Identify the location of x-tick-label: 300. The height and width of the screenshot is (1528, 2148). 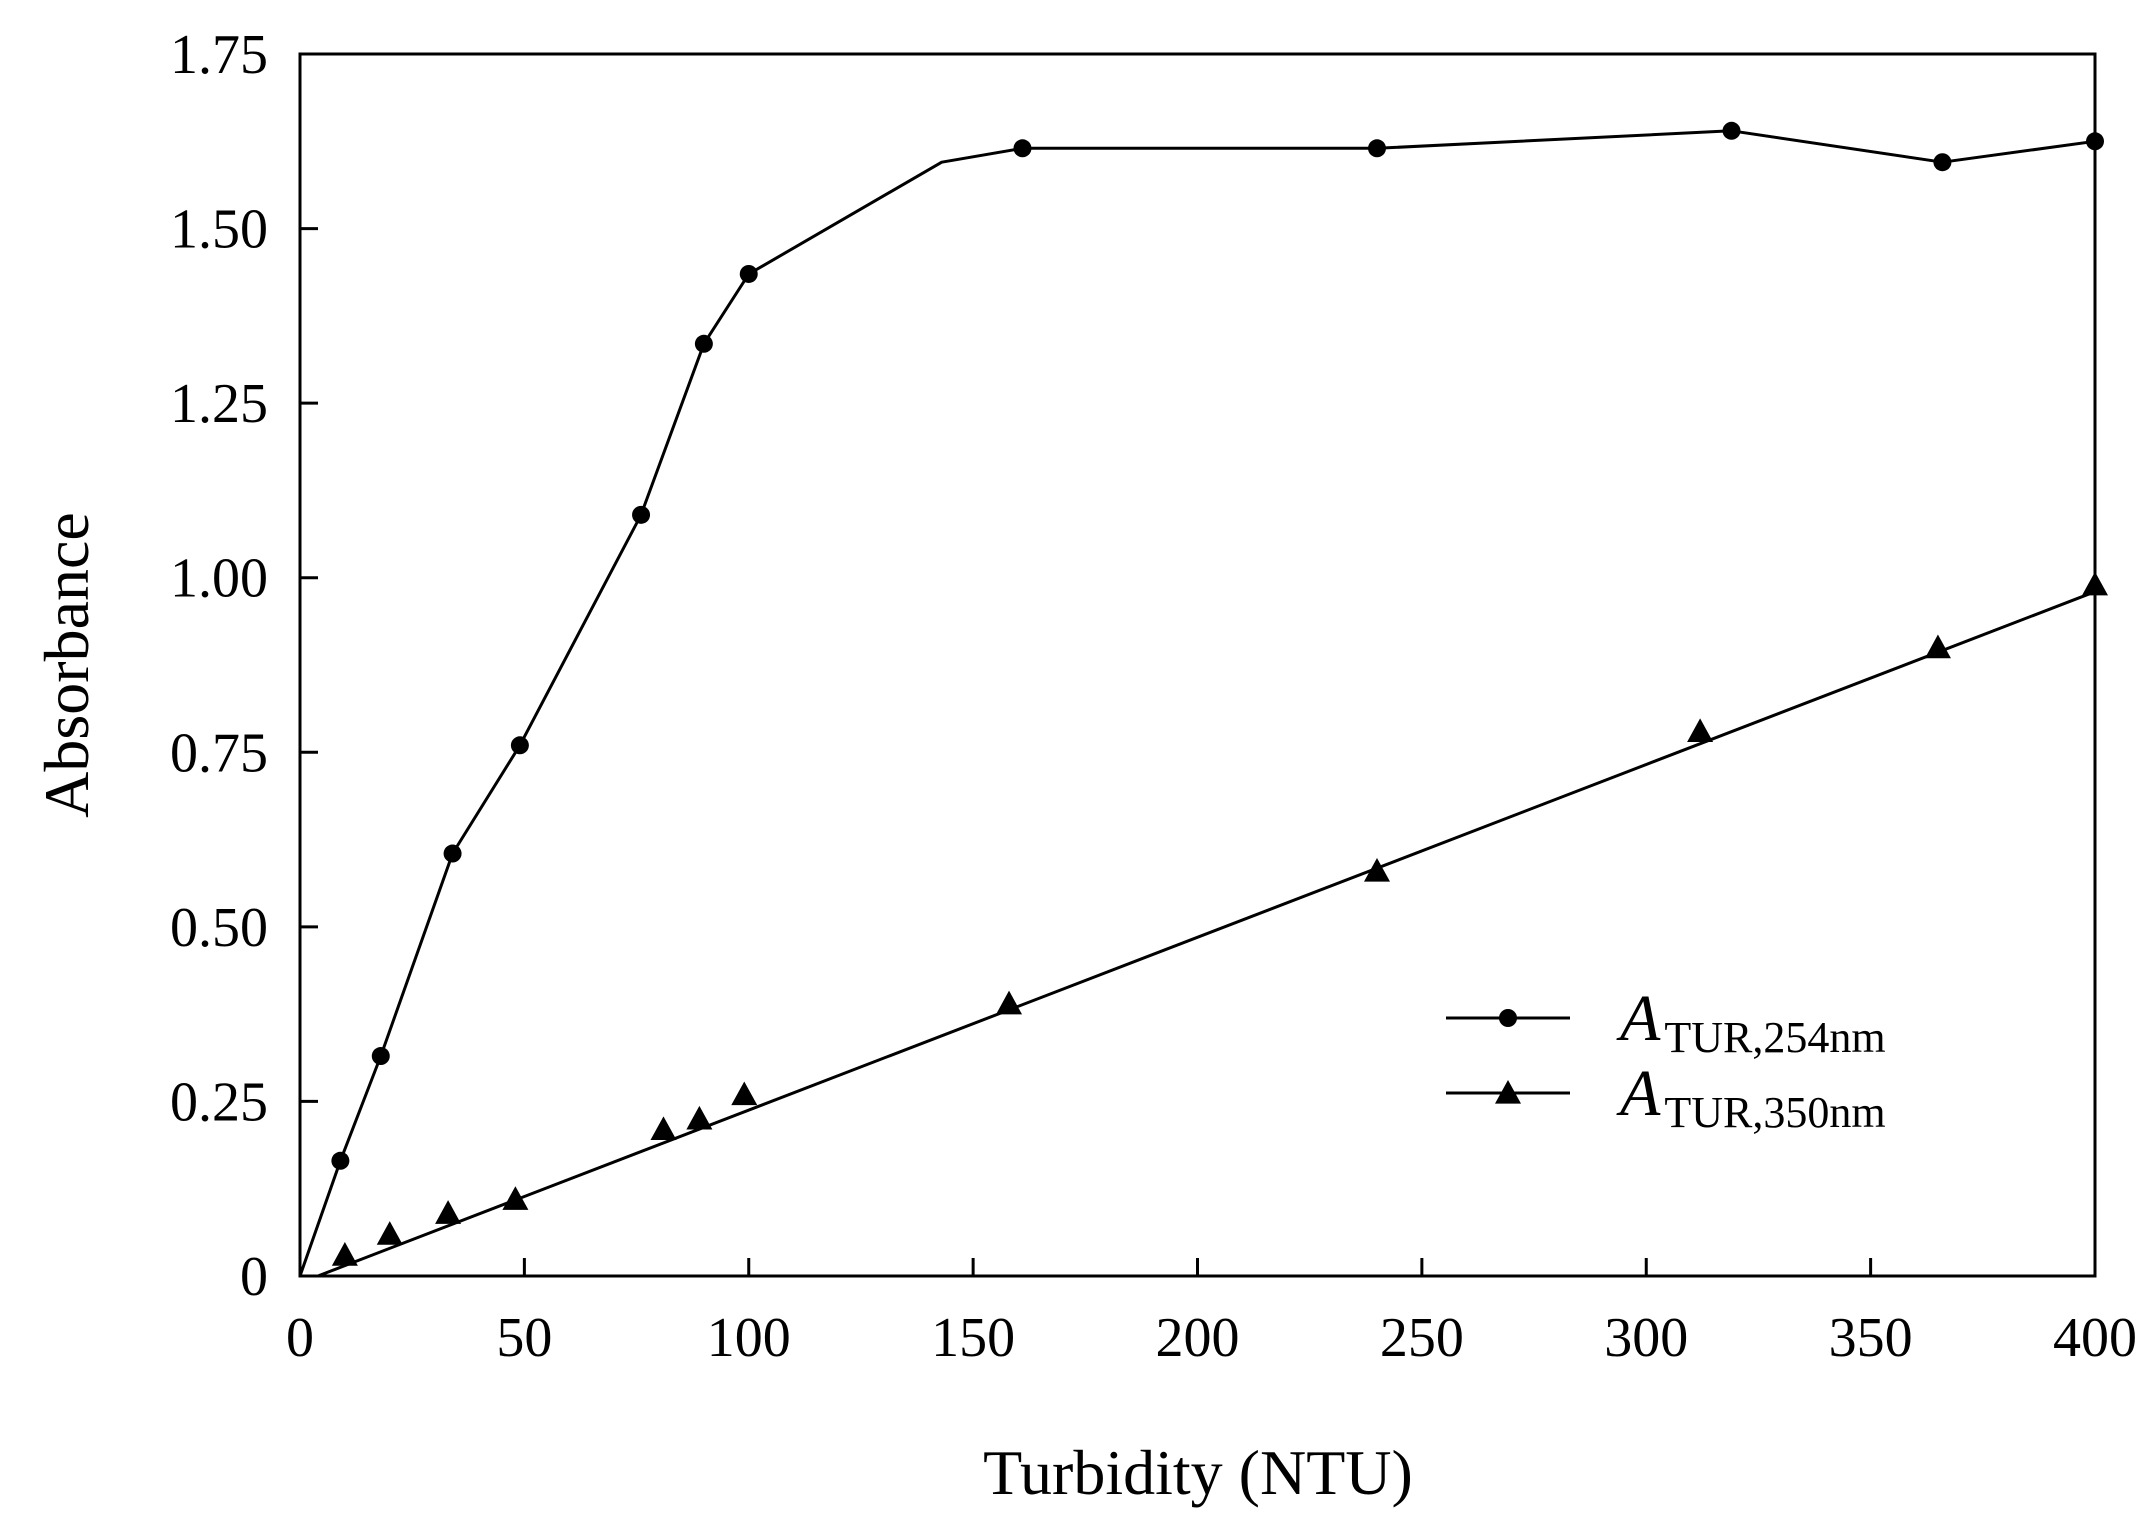
(1646, 1338).